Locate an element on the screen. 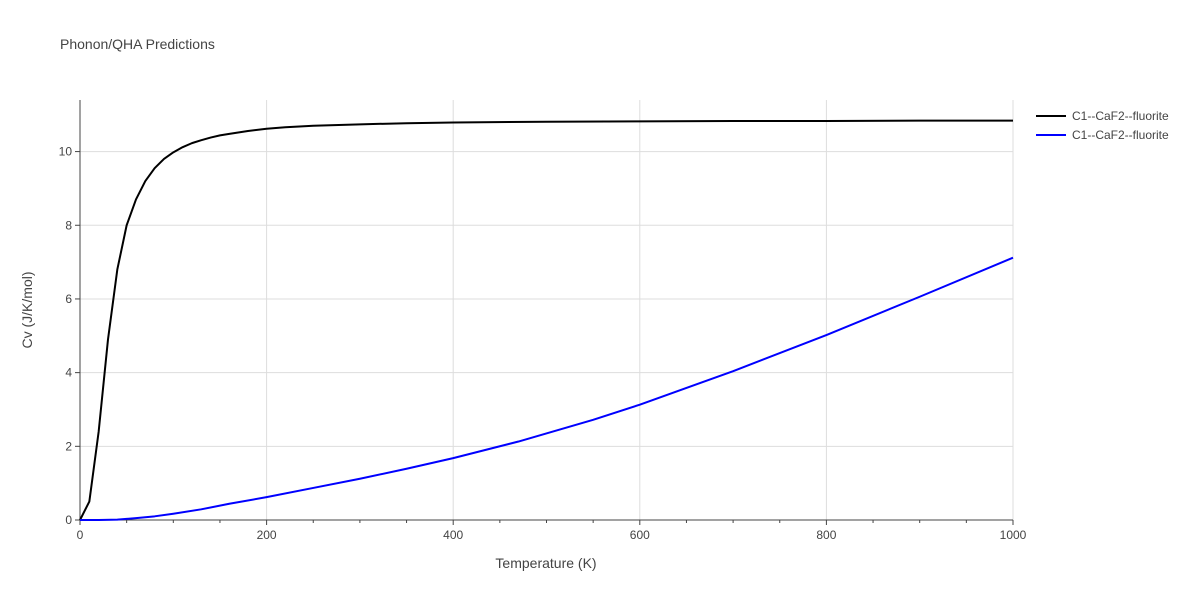 Image resolution: width=1200 pixels, height=600 pixels. x-tick-label: 600 is located at coordinates (640, 535).